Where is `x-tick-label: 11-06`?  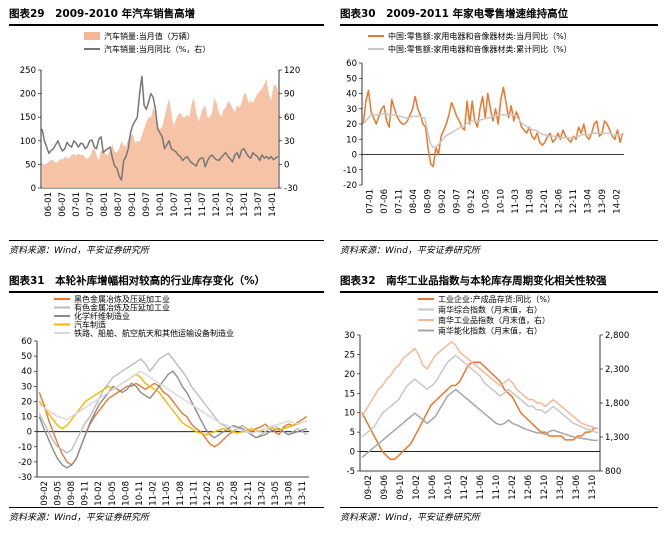 x-tick-label: 11-06 is located at coordinates (481, 487).